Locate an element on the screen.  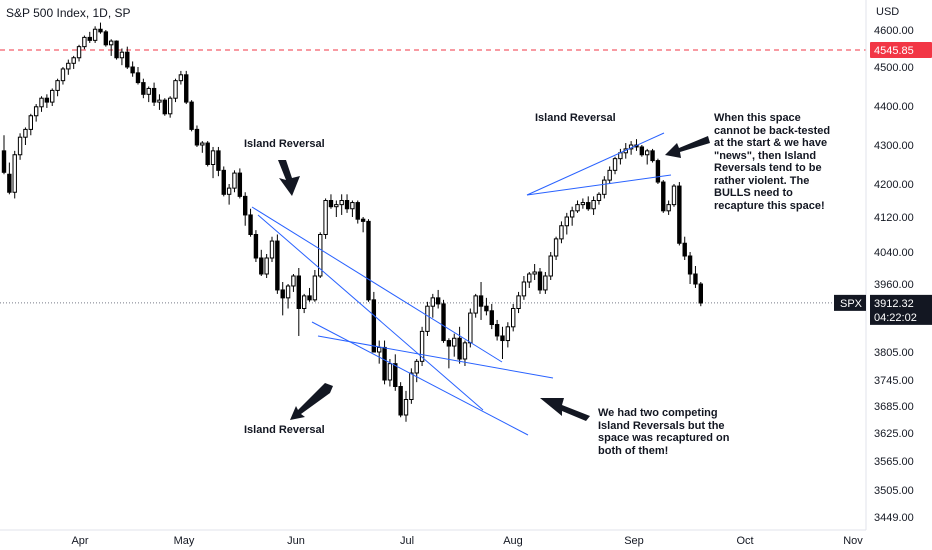
y-tick-label: 3805.00 is located at coordinates (894, 353).